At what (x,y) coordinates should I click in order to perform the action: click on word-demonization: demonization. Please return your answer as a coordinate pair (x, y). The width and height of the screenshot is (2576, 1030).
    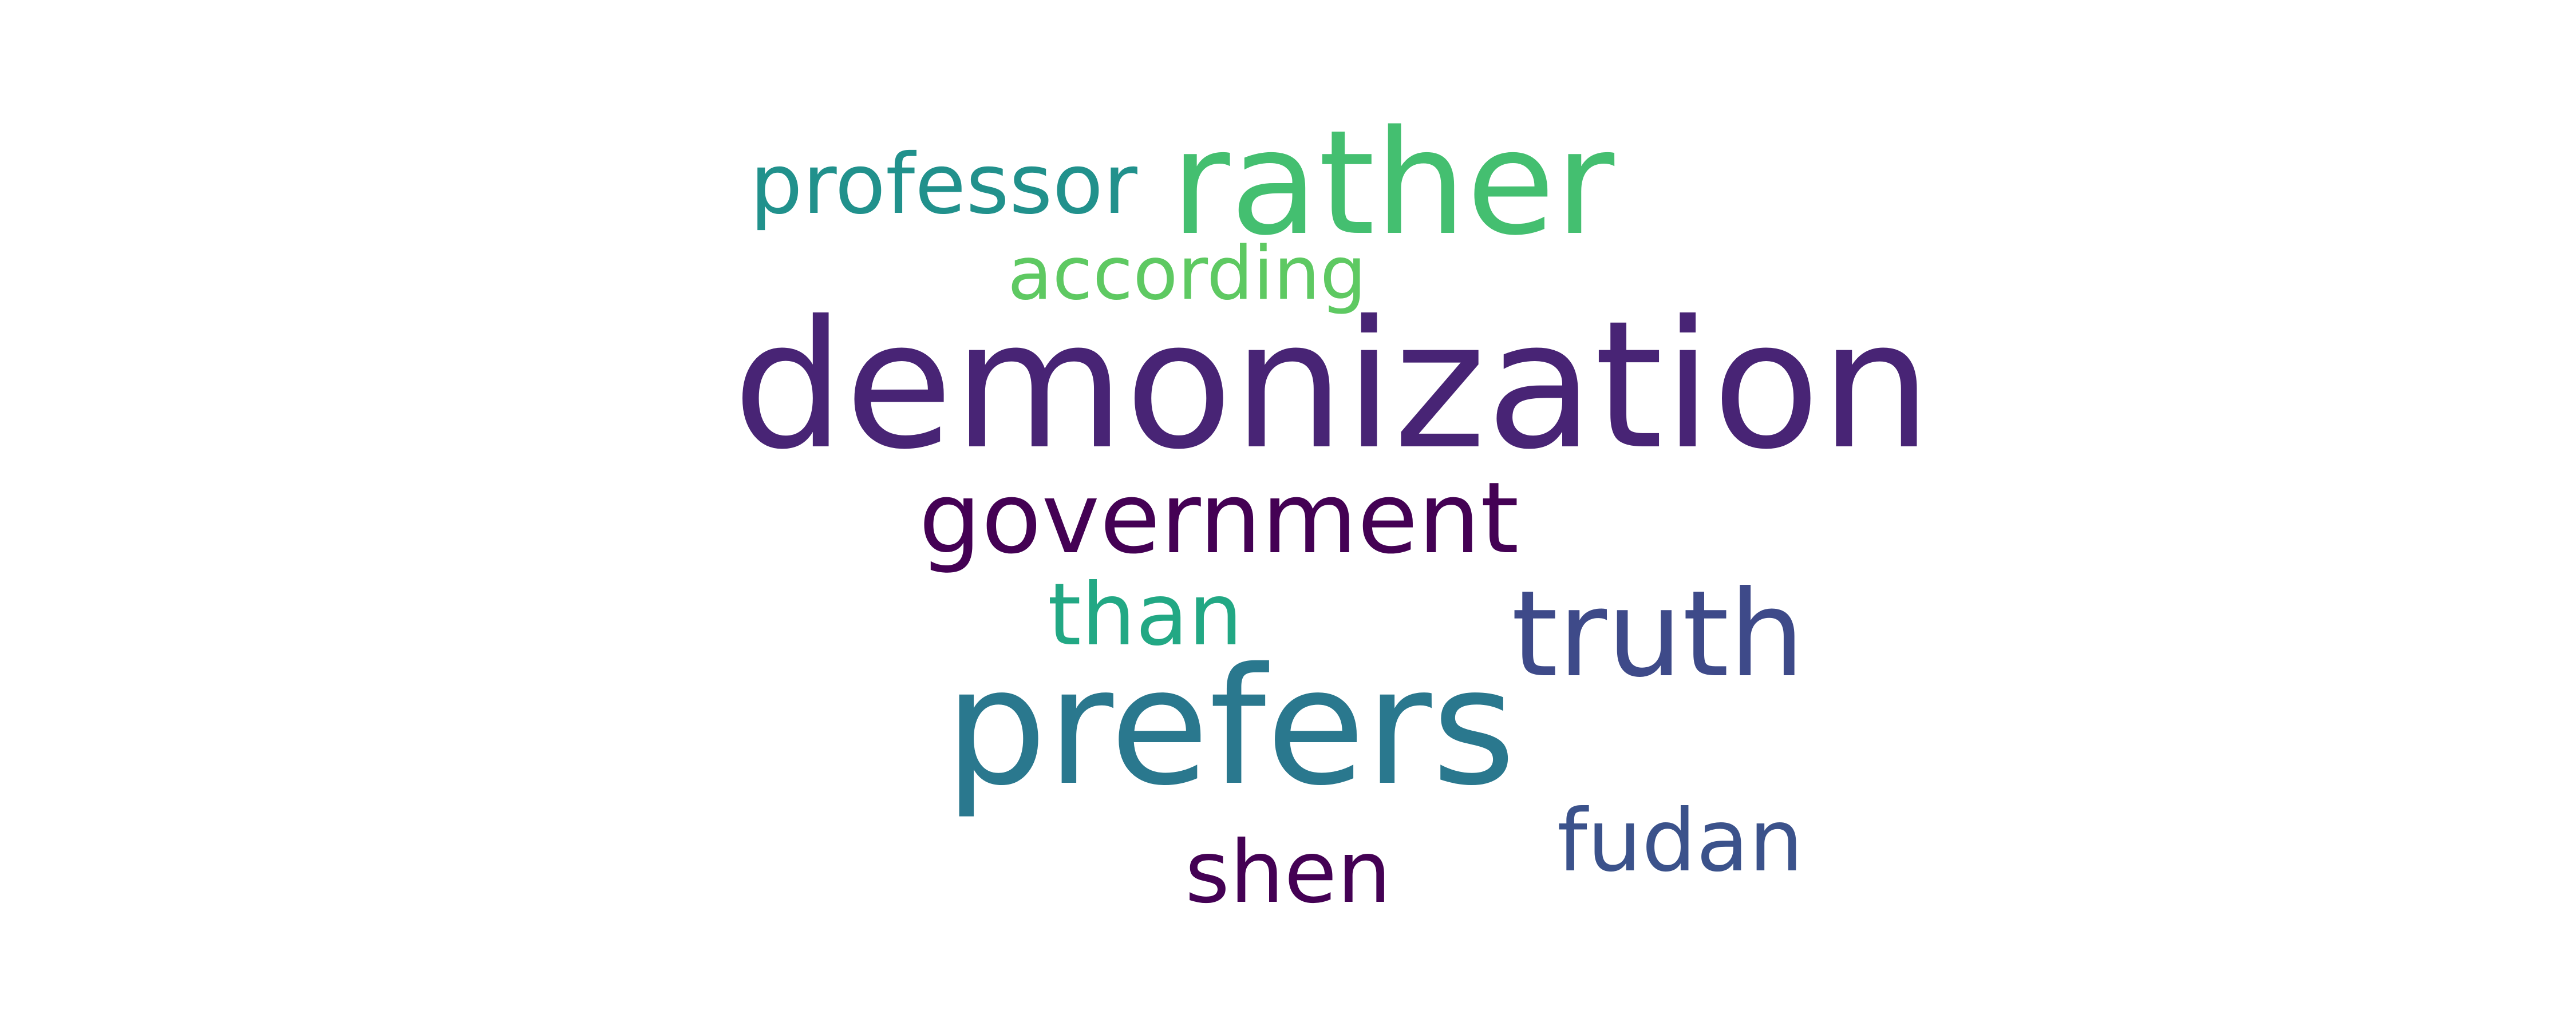
    Looking at the image, I should click on (1332, 385).